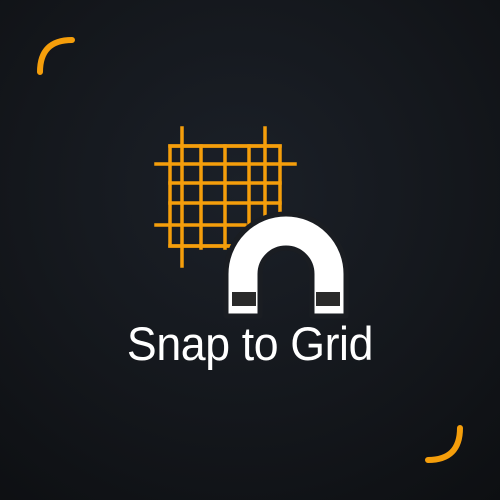 The height and width of the screenshot is (500, 500). Describe the element at coordinates (121, 118) in the screenshot. I see `frame-corner-top-left` at that location.